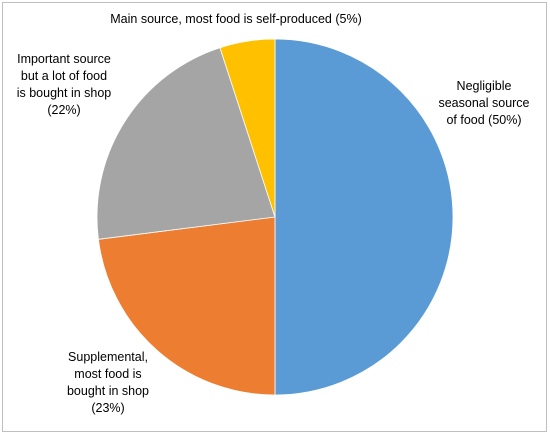 The image size is (550, 435). Describe the element at coordinates (108, 391) in the screenshot. I see `data-label-line: bought in shop` at that location.